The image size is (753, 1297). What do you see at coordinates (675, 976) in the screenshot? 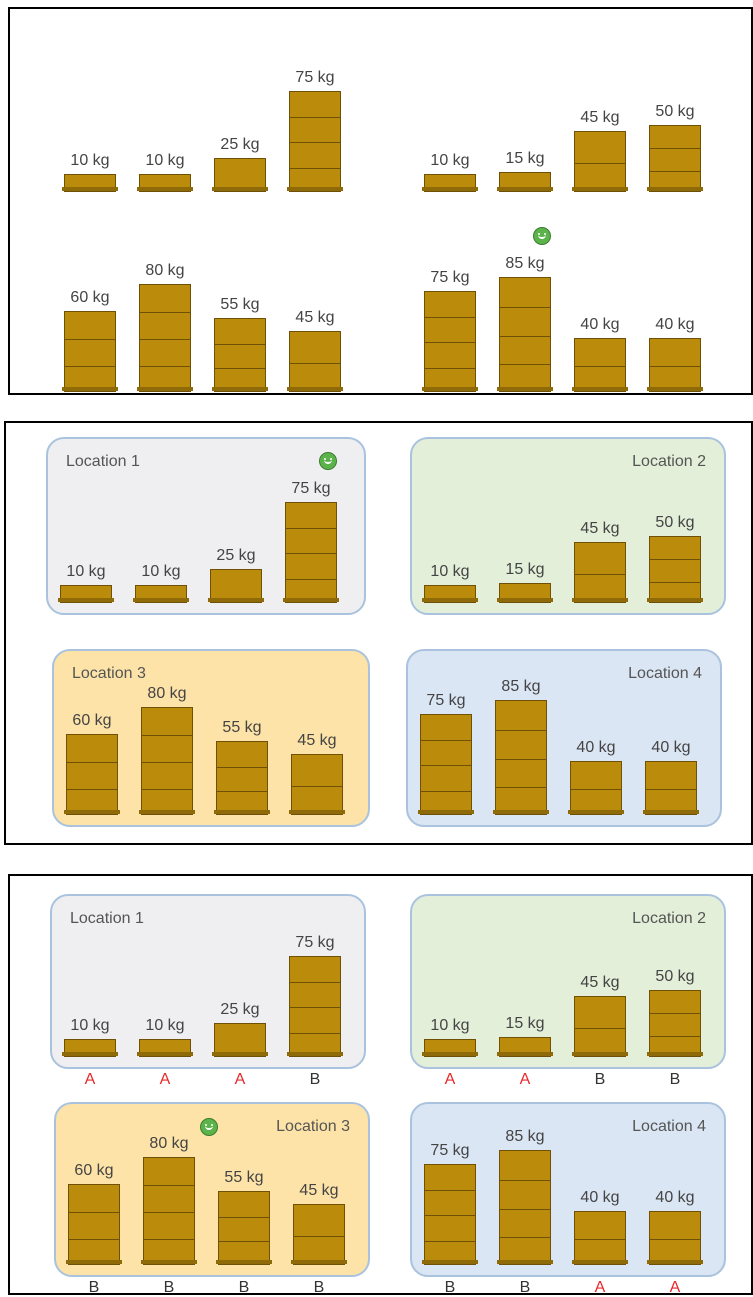
I see `weight-label: 50 kg` at bounding box center [675, 976].